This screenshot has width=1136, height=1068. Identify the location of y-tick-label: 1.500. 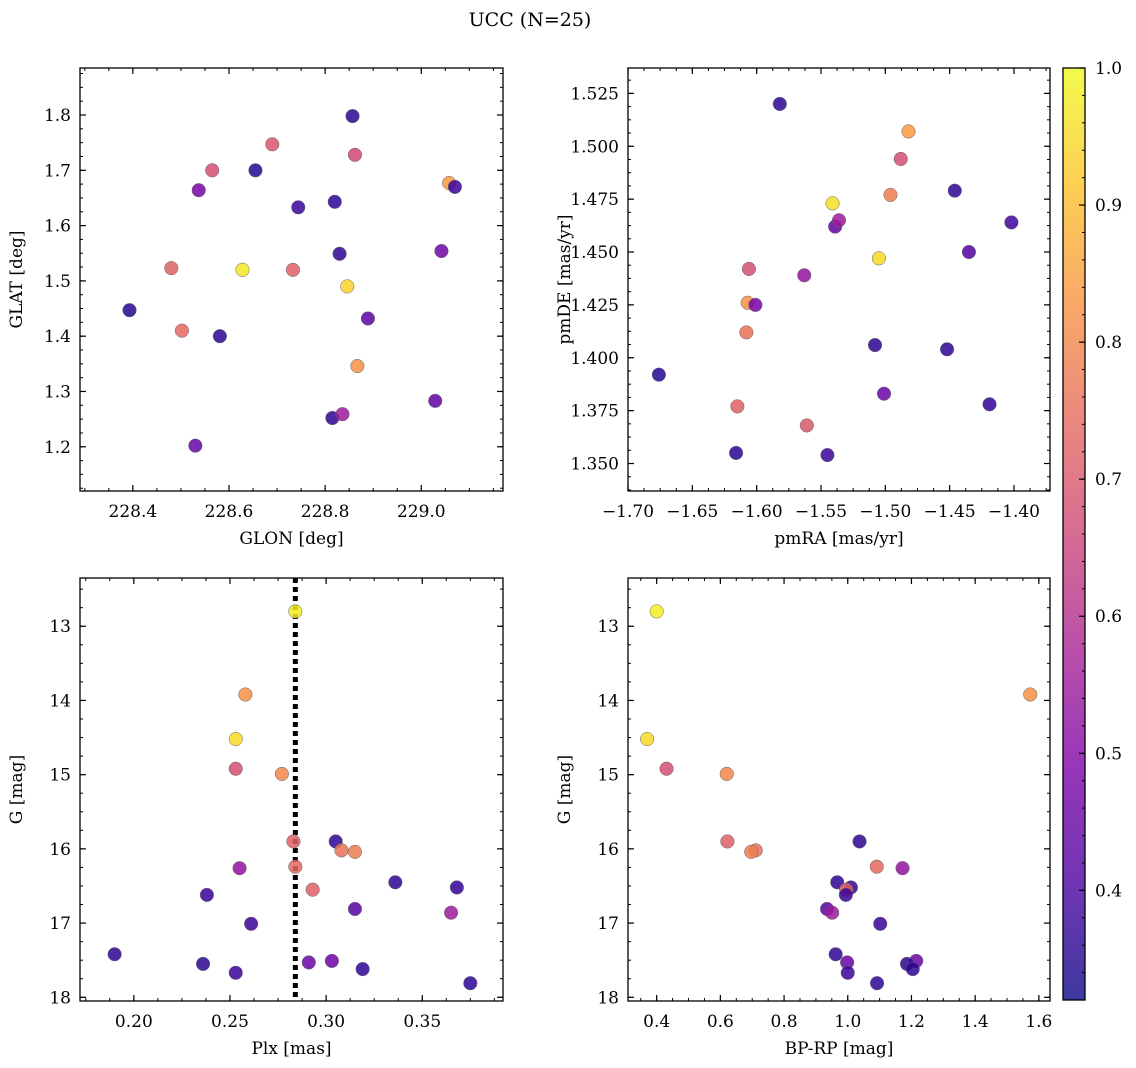
(594, 147).